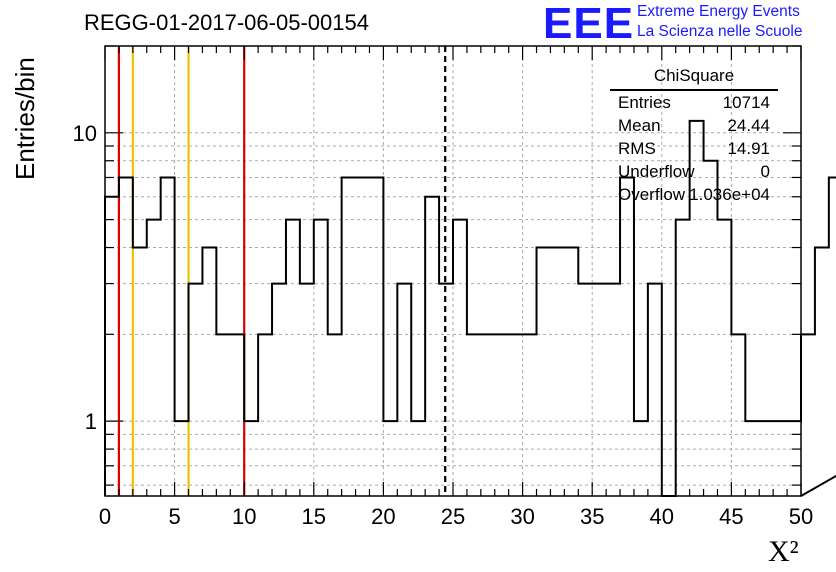 This screenshot has width=836, height=572. Describe the element at coordinates (718, 11) in the screenshot. I see `logo-line-1: Extreme Energy Events` at that location.